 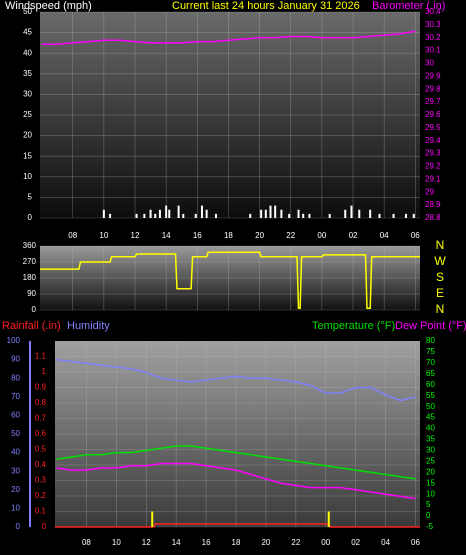 What do you see at coordinates (44, 371) in the screenshot?
I see `y-tick-label: 1` at bounding box center [44, 371].